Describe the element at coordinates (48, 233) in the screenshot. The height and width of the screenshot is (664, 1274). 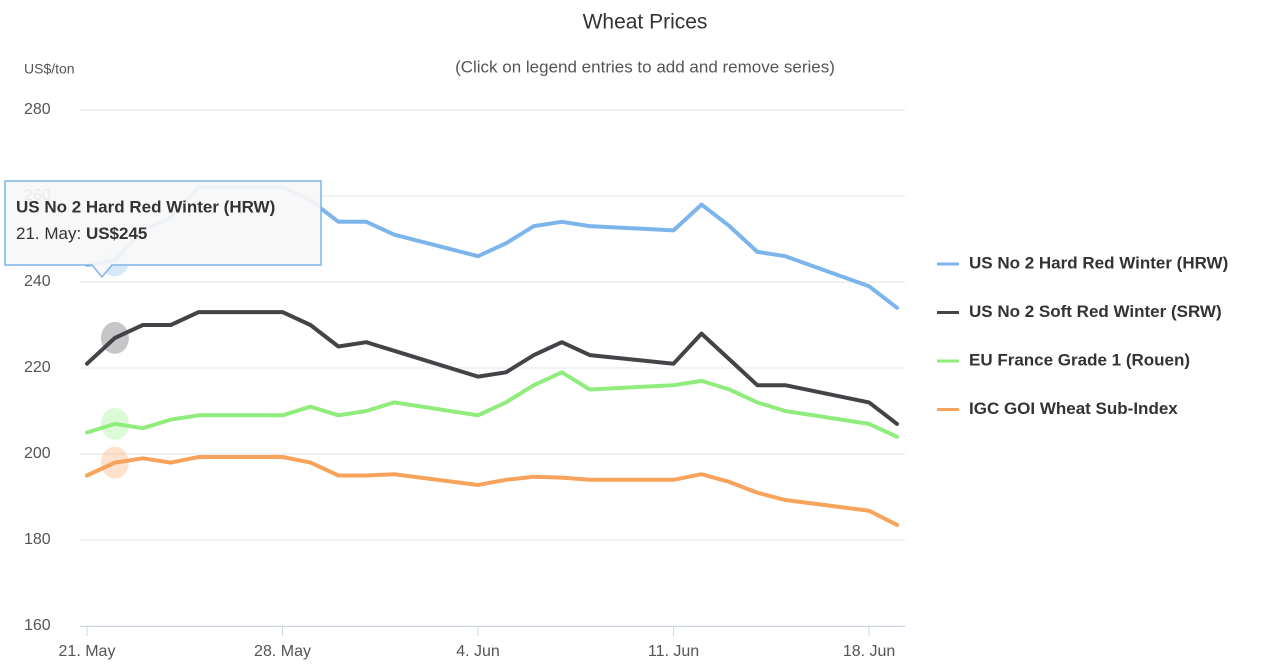
I see `tooltip-date-text: 21. May:` at that location.